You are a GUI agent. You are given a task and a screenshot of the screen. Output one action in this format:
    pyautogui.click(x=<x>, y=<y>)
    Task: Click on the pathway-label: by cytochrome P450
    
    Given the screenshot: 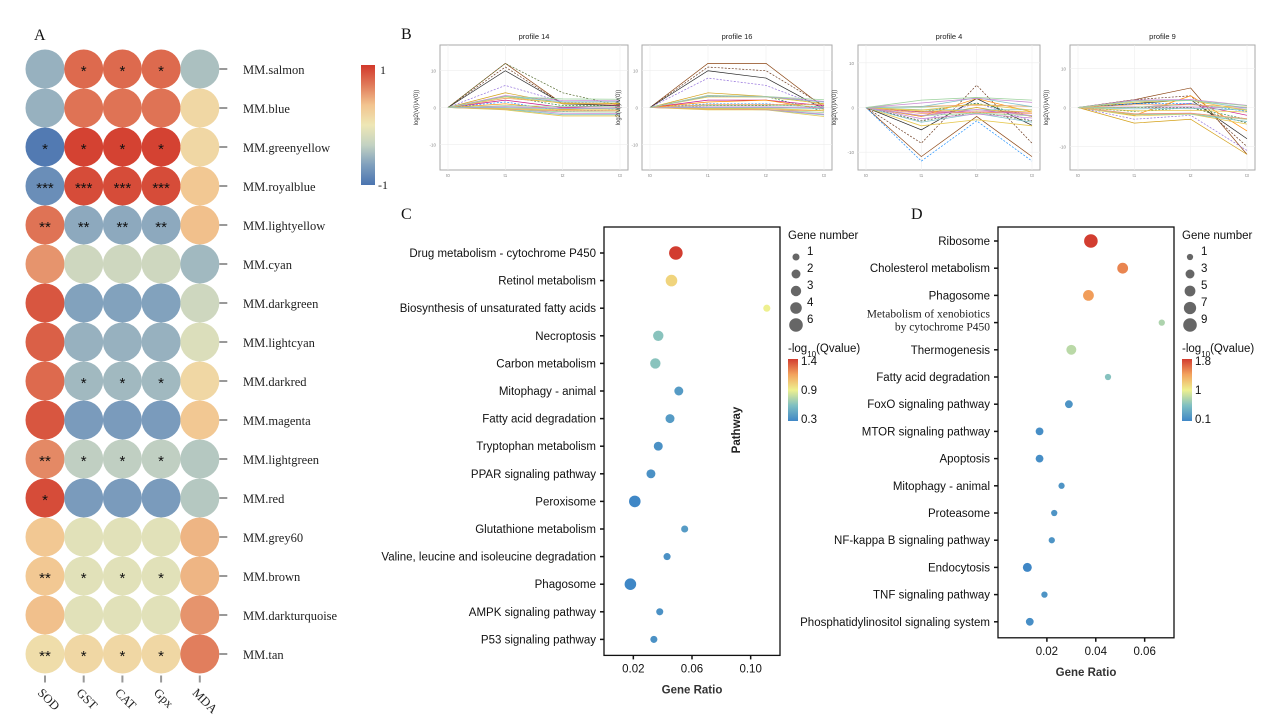 What is the action you would take?
    pyautogui.click(x=942, y=328)
    